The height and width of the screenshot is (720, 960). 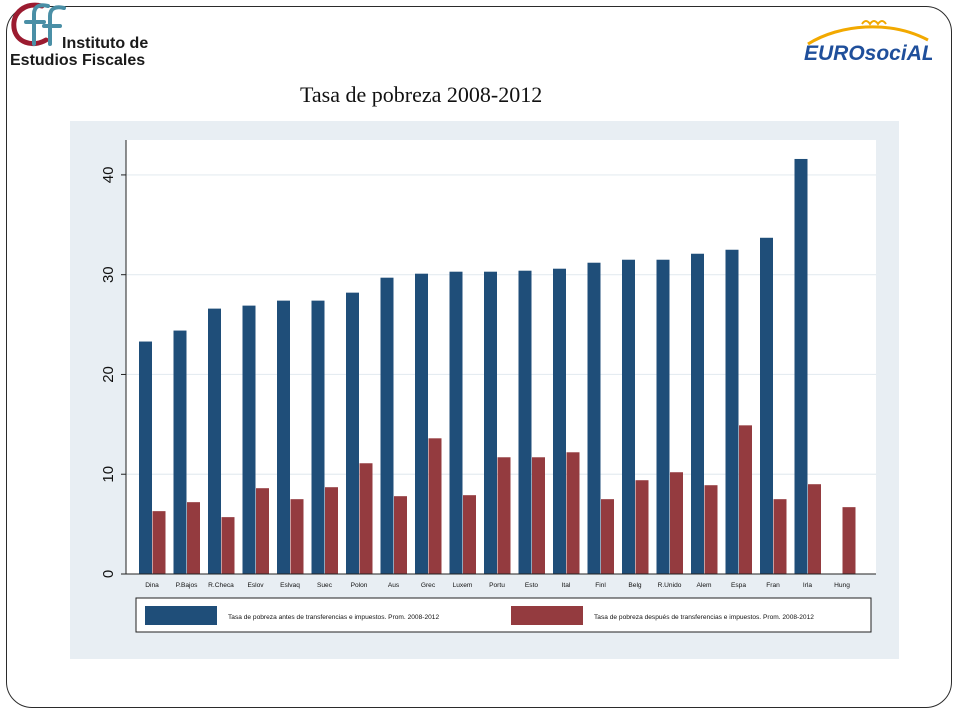 I want to click on bar-after-eslvaq, so click(x=297, y=536).